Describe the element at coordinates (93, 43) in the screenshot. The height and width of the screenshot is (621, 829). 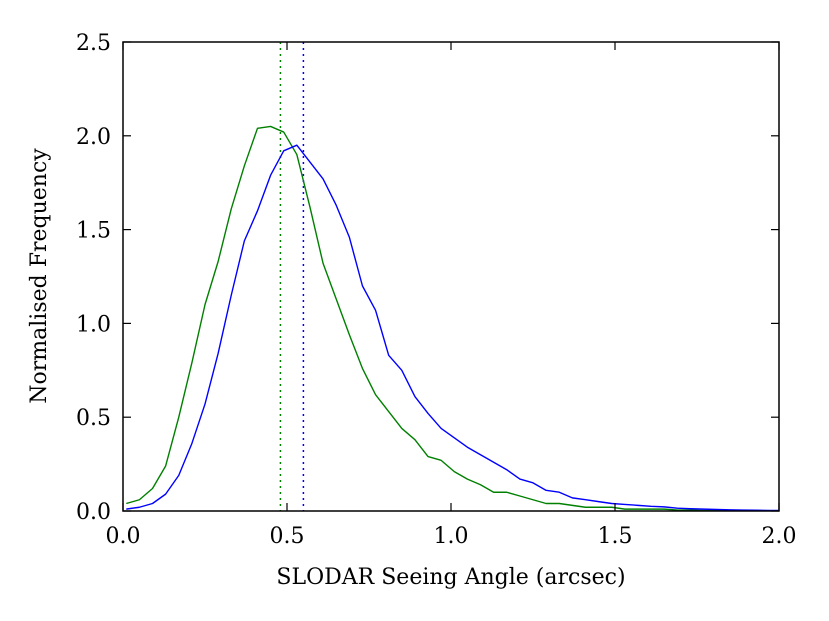
I see `y-tick-label: 2.5` at that location.